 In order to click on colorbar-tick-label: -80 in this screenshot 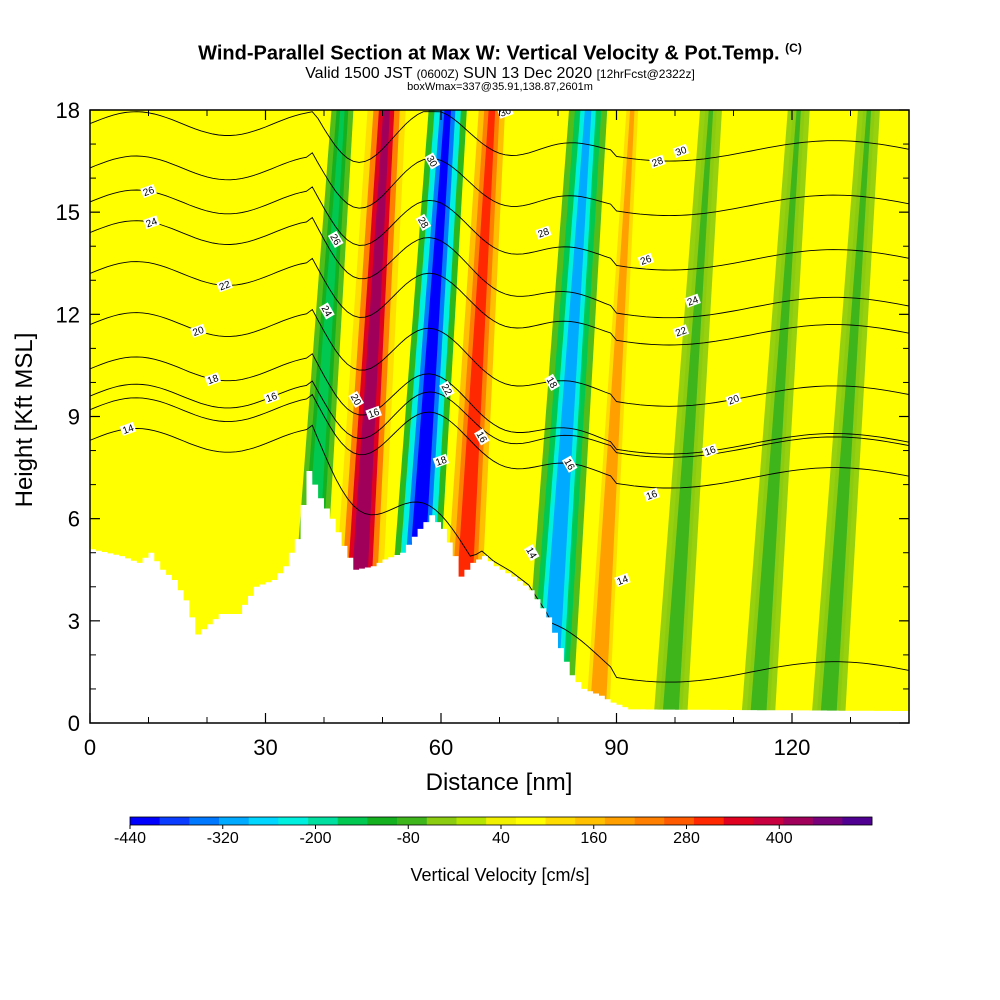, I will do `click(408, 838)`.